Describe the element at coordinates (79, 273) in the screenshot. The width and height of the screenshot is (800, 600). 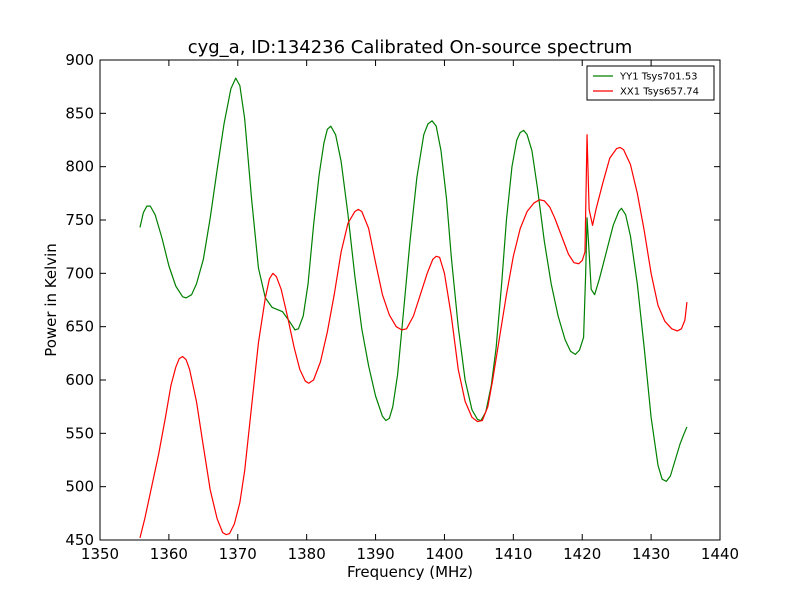
I see `y-tick-label: 700` at that location.